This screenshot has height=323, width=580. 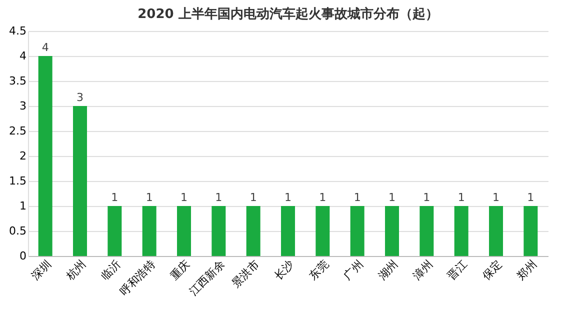 What do you see at coordinates (23, 106) in the screenshot?
I see `y-tick-label: 3` at bounding box center [23, 106].